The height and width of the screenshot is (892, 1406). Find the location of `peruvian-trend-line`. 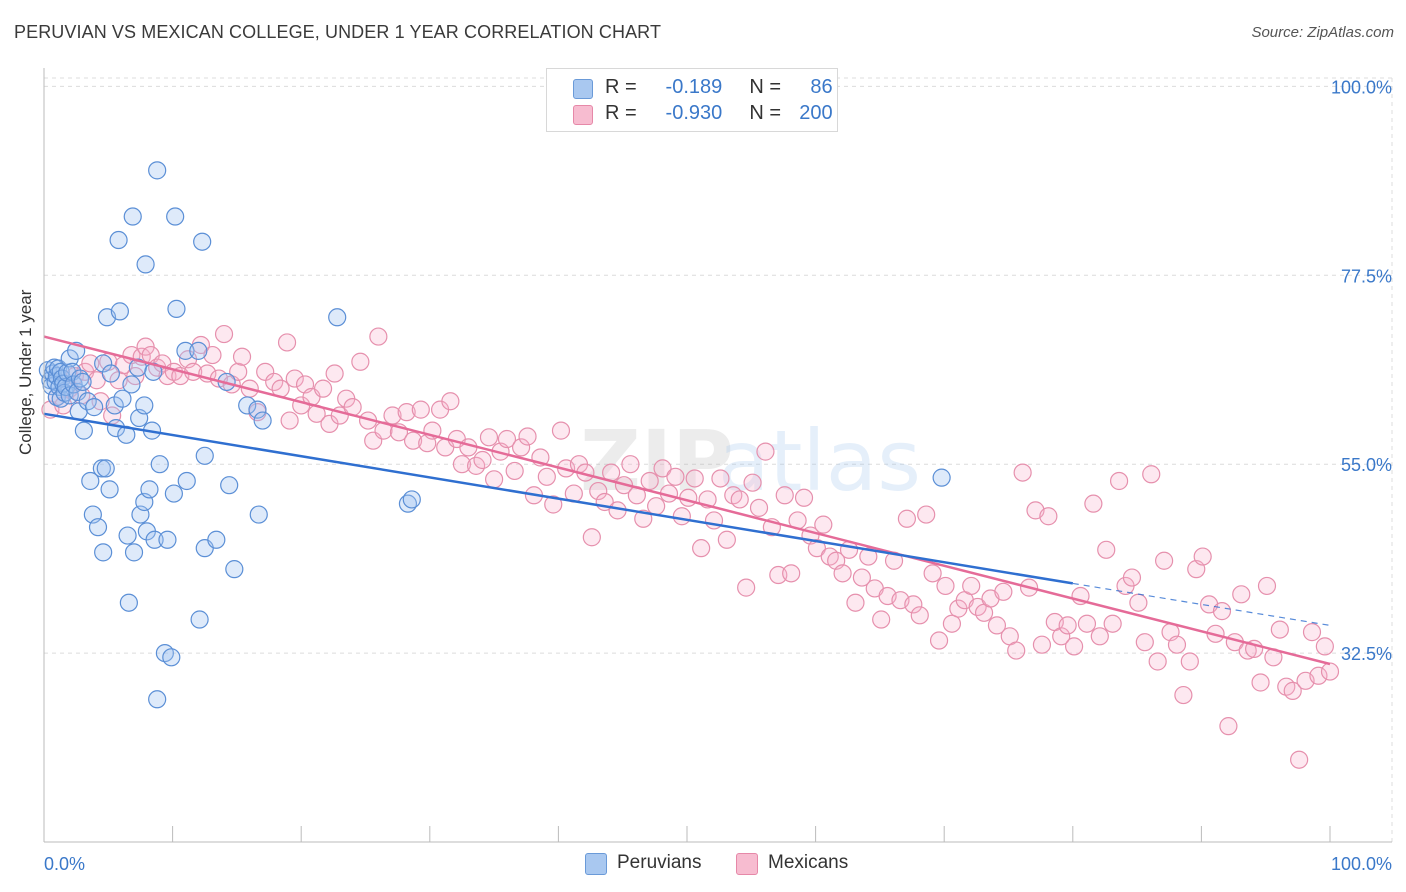

peruvian-trend-line is located at coordinates (558, 498).